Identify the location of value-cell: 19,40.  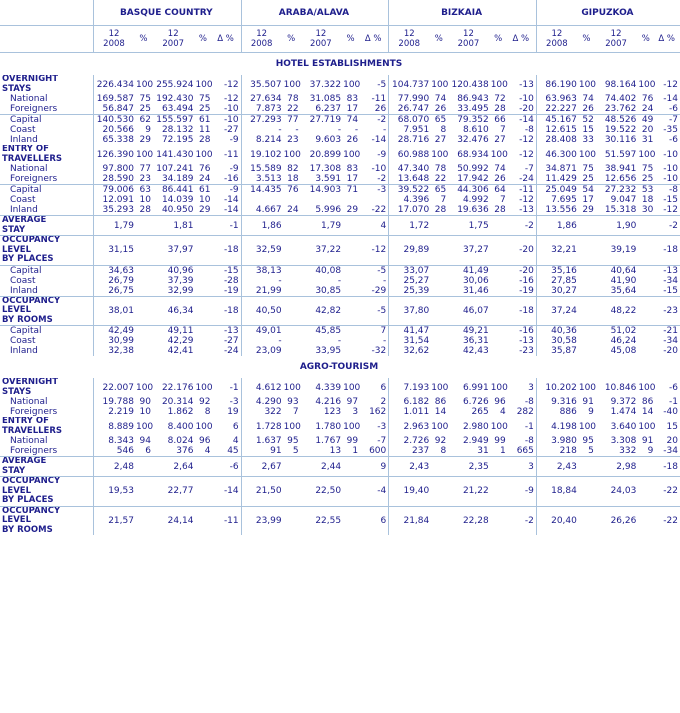
(410, 491).